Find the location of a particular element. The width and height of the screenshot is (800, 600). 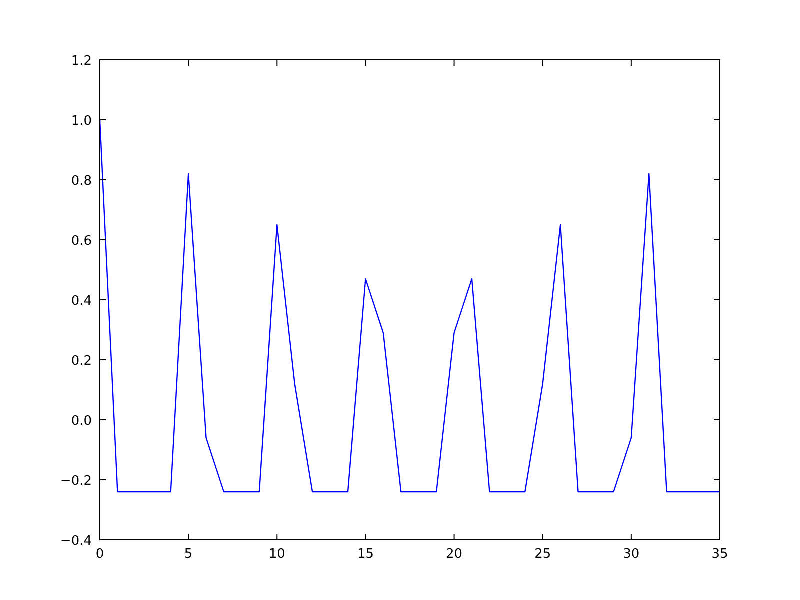

y-tick-label: 0.6 is located at coordinates (81, 241).